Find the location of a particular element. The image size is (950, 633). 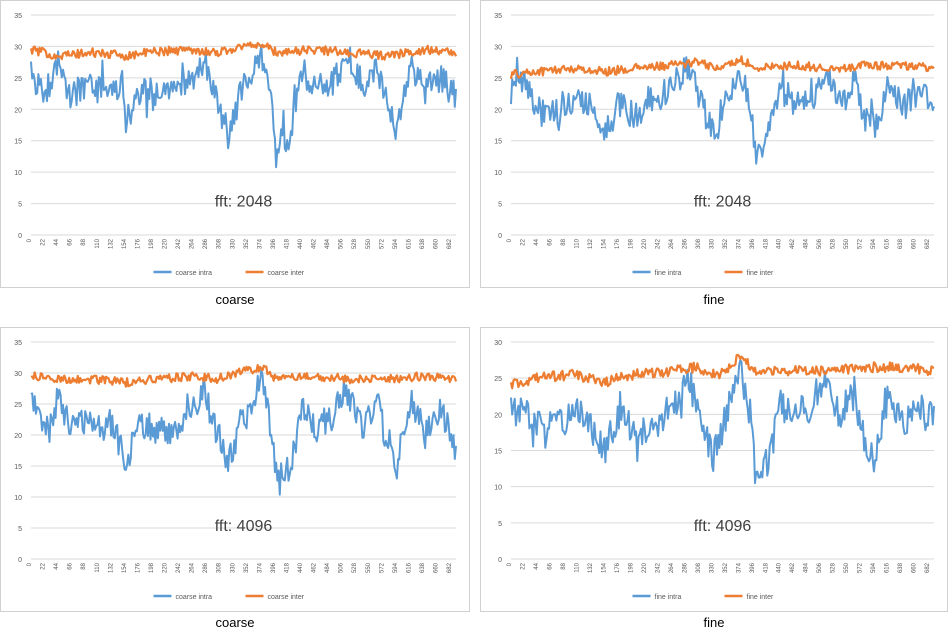

y-tick-label: 20 is located at coordinates (498, 415).